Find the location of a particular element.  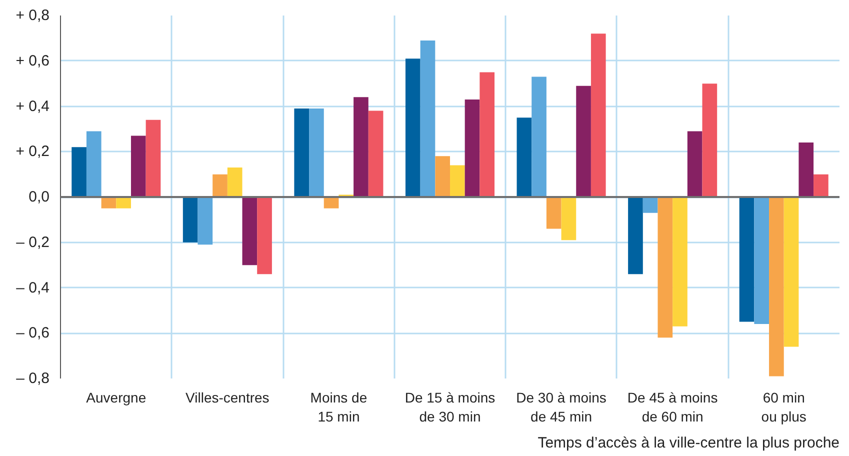

x-tick-label: 60 min ou plus is located at coordinates (783, 407).